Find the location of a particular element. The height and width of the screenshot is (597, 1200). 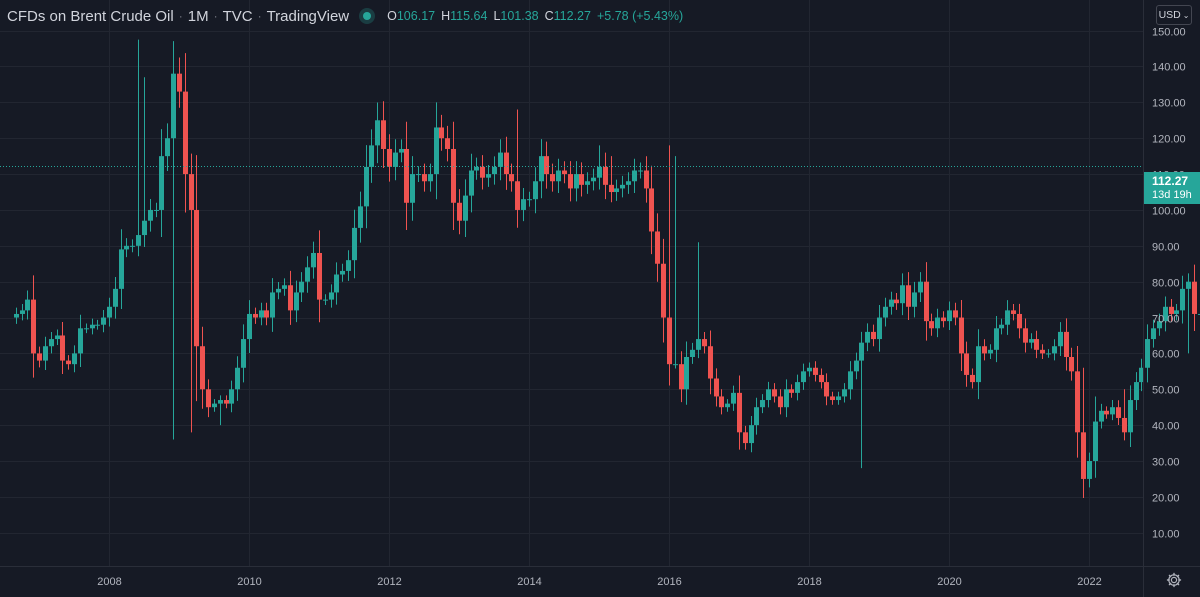

last-price-value: 112.27 is located at coordinates (1170, 181).